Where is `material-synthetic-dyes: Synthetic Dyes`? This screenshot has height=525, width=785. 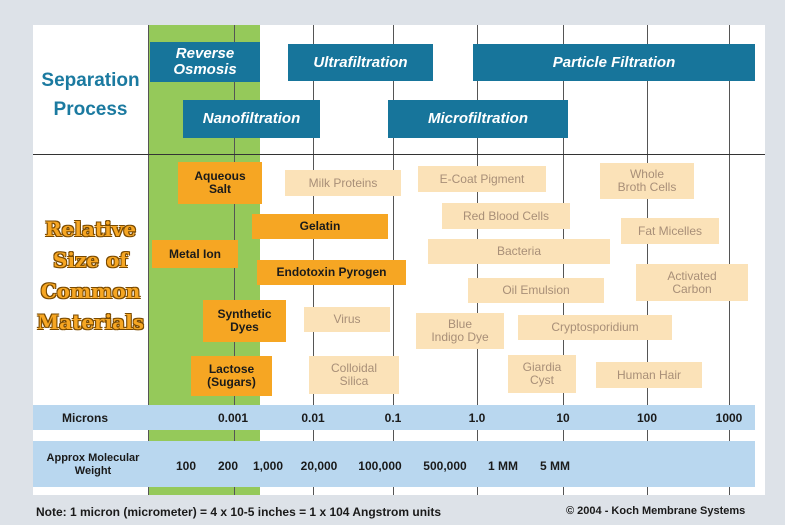 material-synthetic-dyes: Synthetic Dyes is located at coordinates (244, 321).